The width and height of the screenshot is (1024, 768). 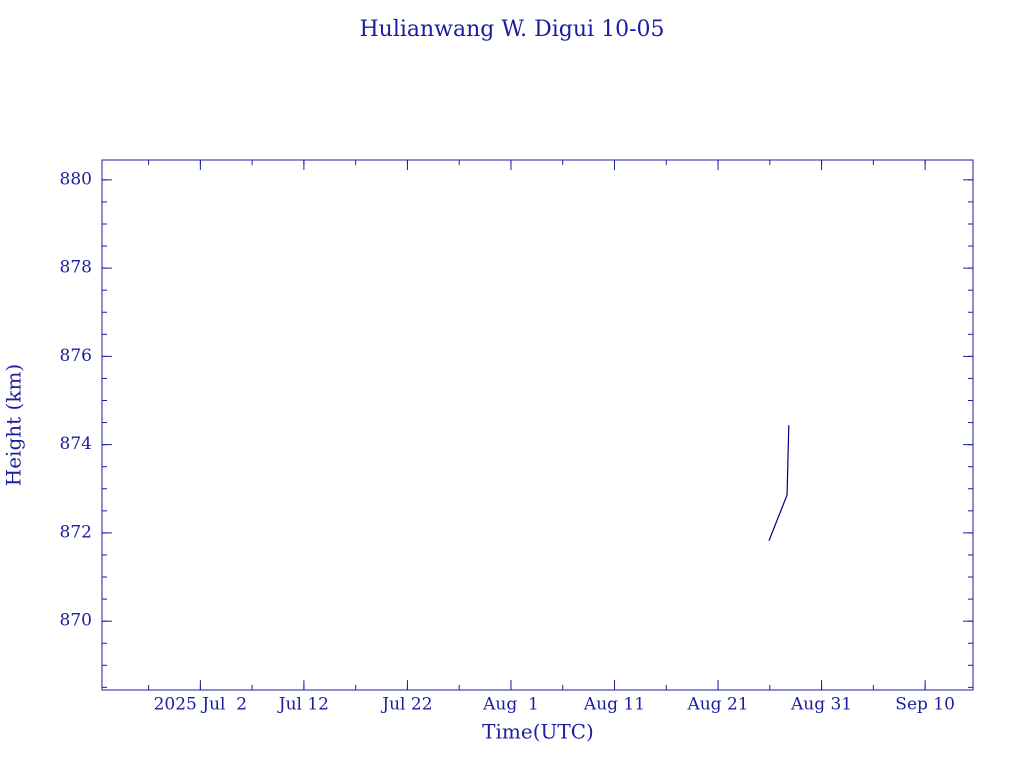 I want to click on x-tick-label: Aug 11, so click(x=614, y=705).